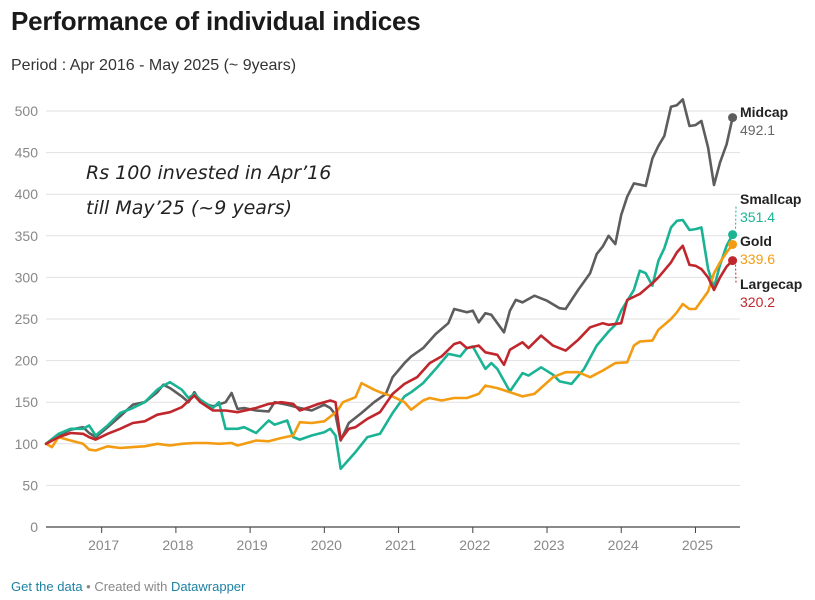  Describe the element at coordinates (27, 277) in the screenshot. I see `y-tick-label: 300` at that location.